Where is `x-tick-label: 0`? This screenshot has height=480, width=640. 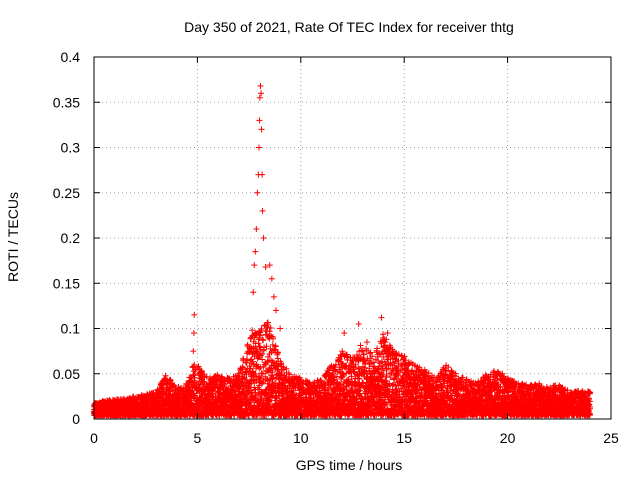
x-tick-label: 0 is located at coordinates (94, 438).